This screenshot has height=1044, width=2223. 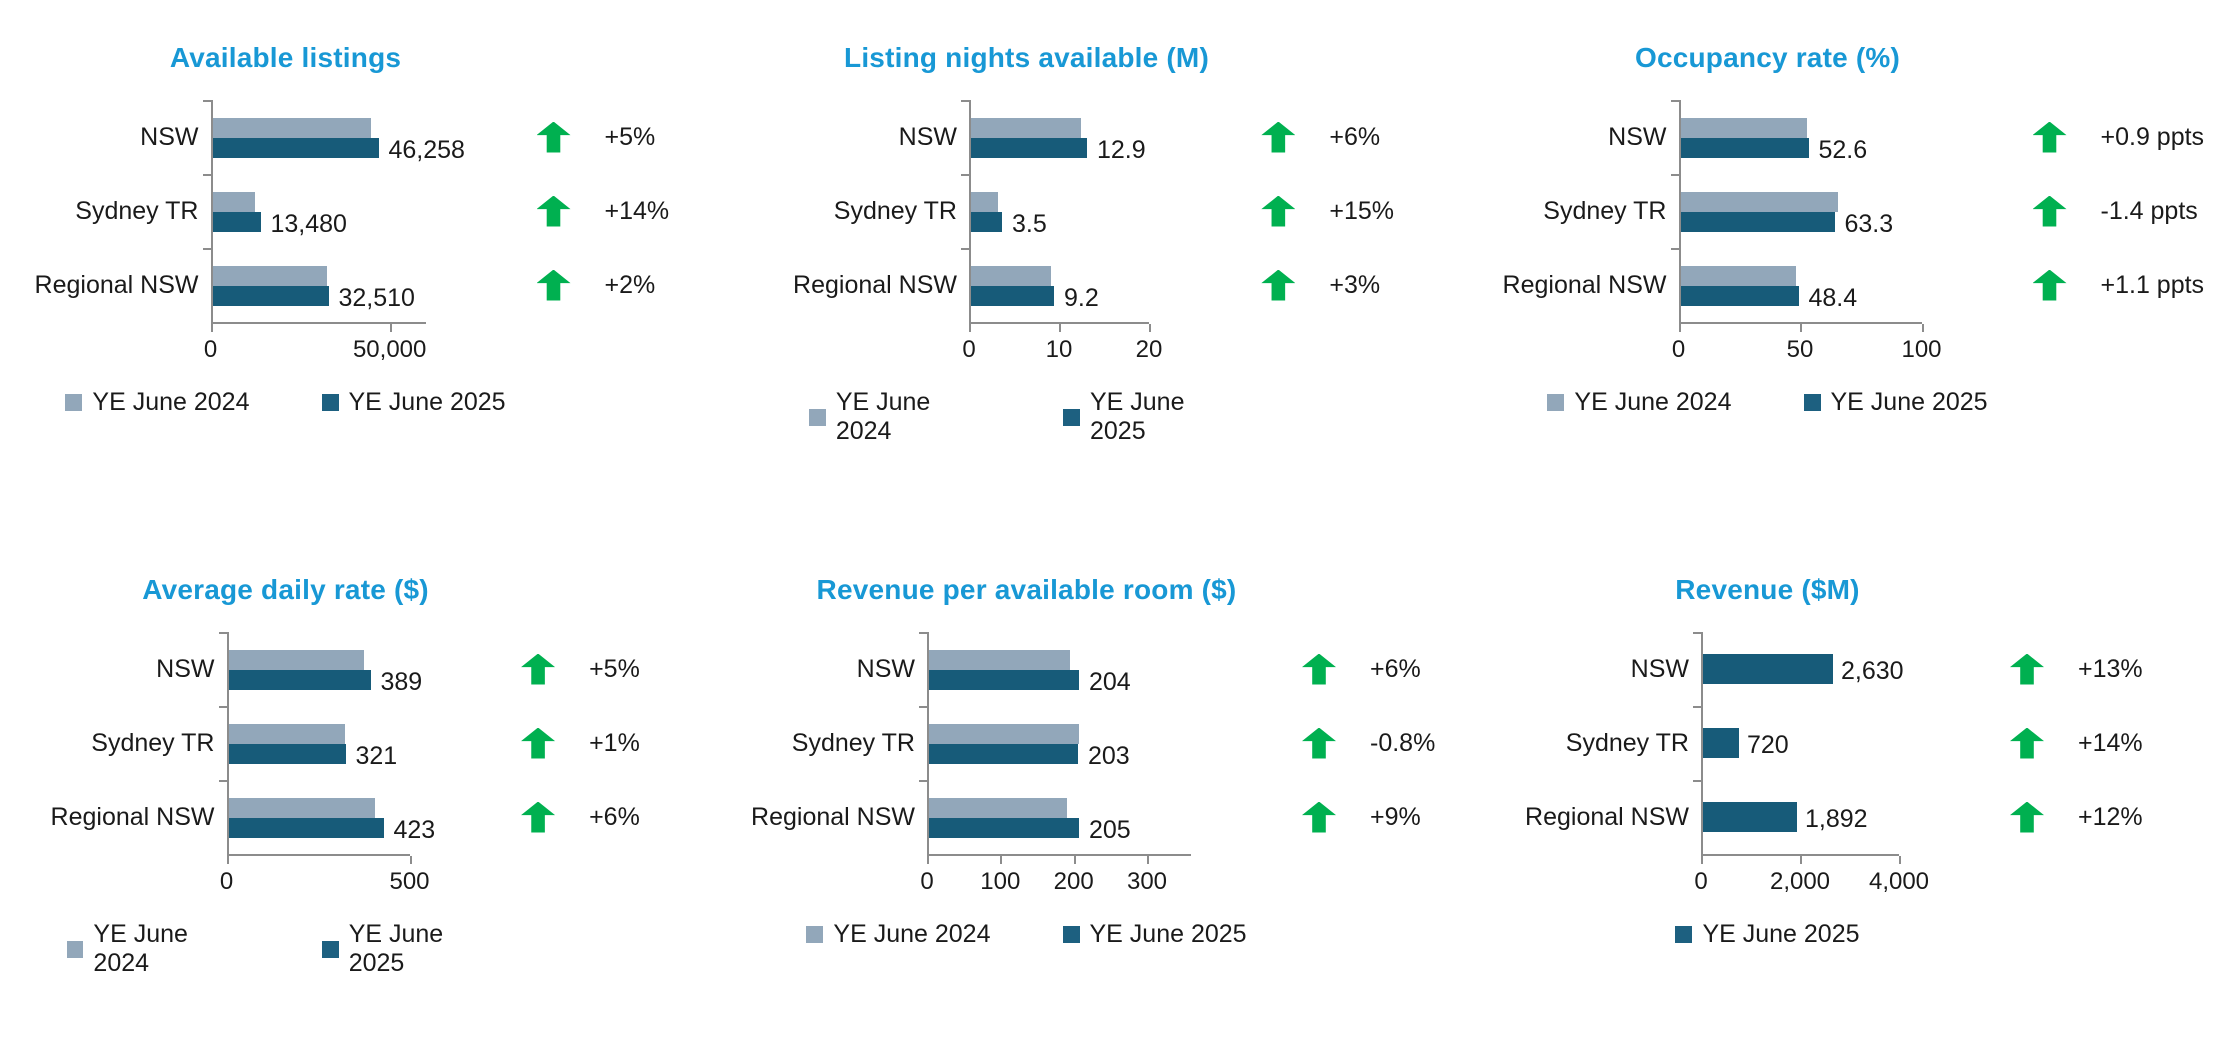 I want to click on plot-row: NSW Sydney TR Regional NSW 2,630 720 1,892, so click(x=1759, y=743).